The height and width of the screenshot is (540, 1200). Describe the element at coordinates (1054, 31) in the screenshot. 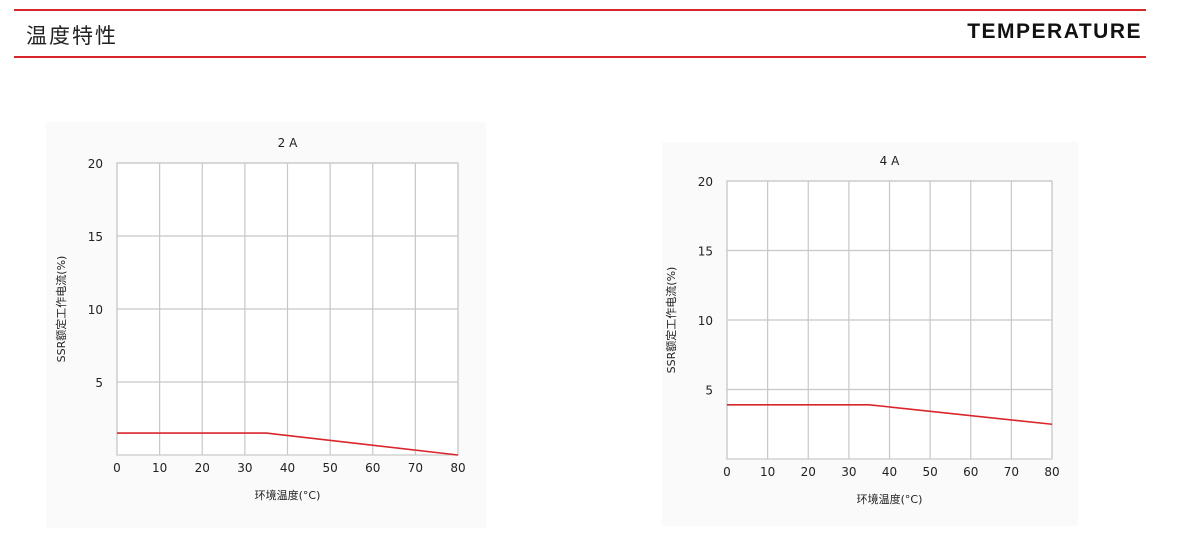

I see `section-title-en: TEMPERATURE` at that location.